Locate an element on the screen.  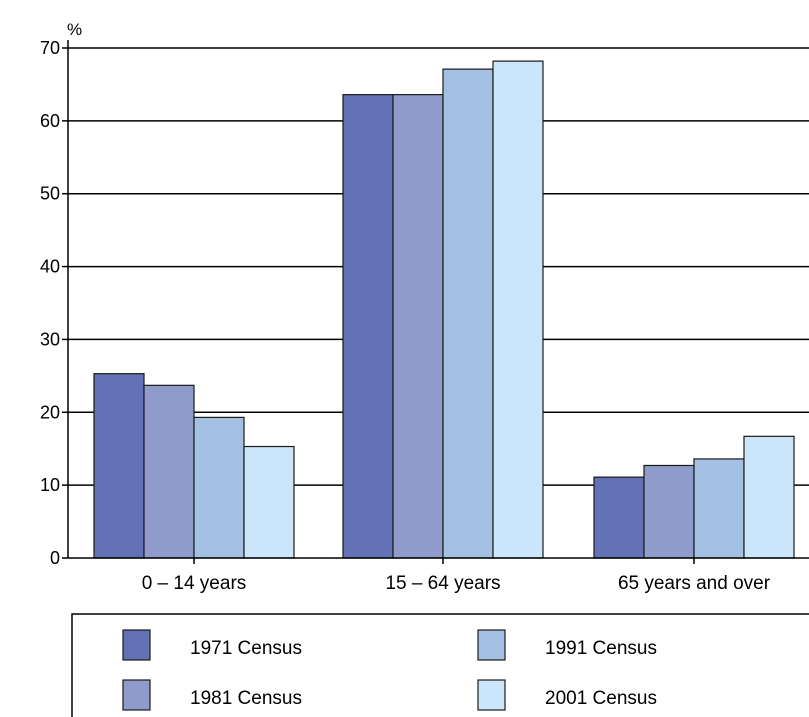
y-tick-label: 70 is located at coordinates (50, 48).